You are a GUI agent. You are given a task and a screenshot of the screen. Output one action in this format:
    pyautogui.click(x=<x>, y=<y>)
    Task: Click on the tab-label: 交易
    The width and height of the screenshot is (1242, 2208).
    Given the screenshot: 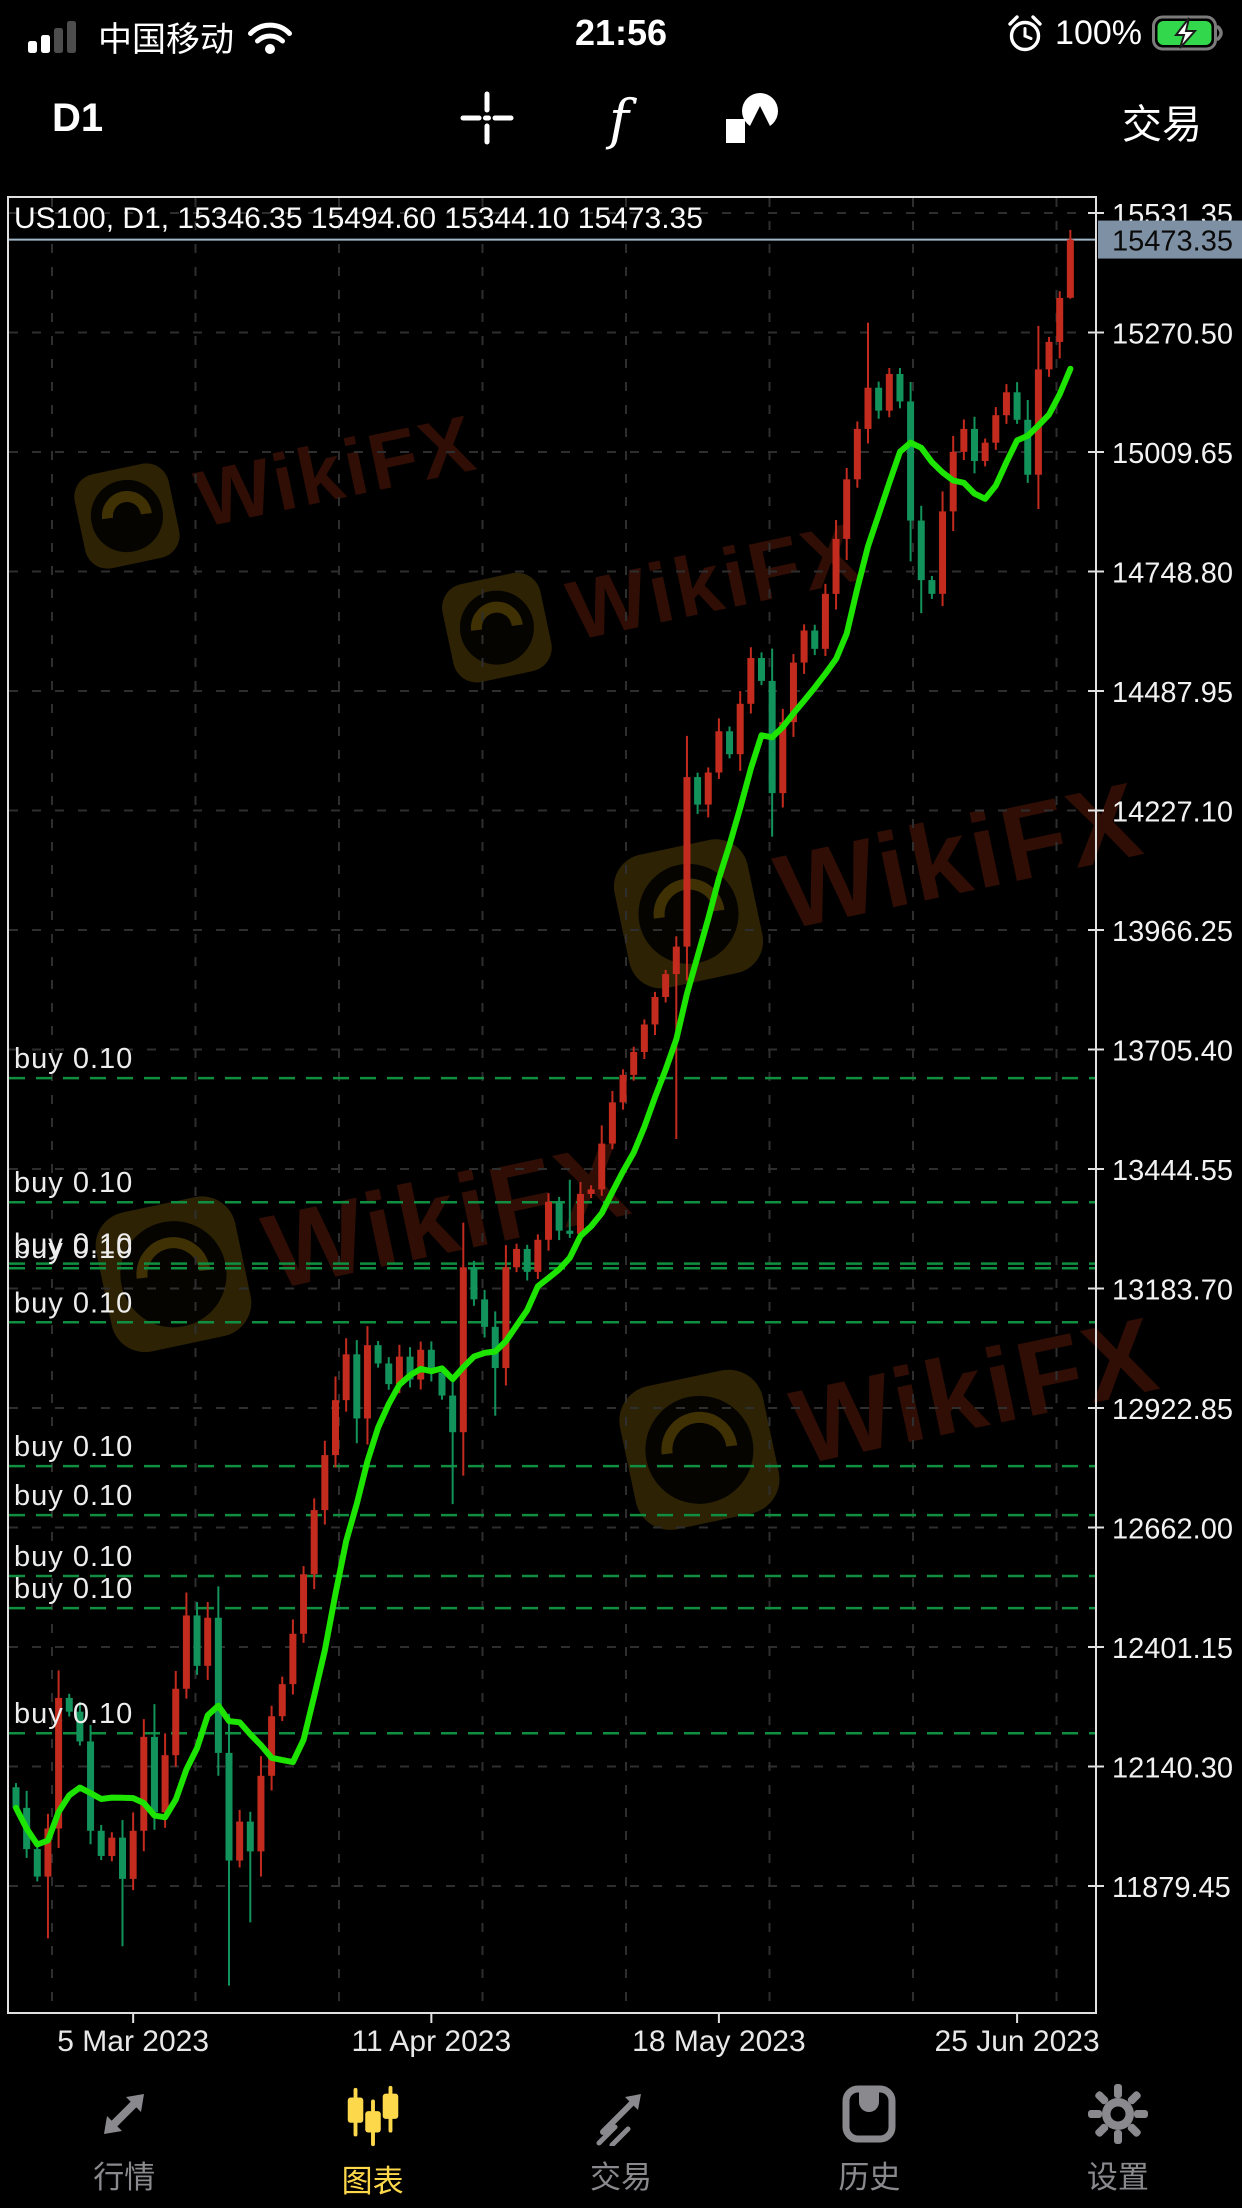 What is the action you would take?
    pyautogui.click(x=621, y=2177)
    